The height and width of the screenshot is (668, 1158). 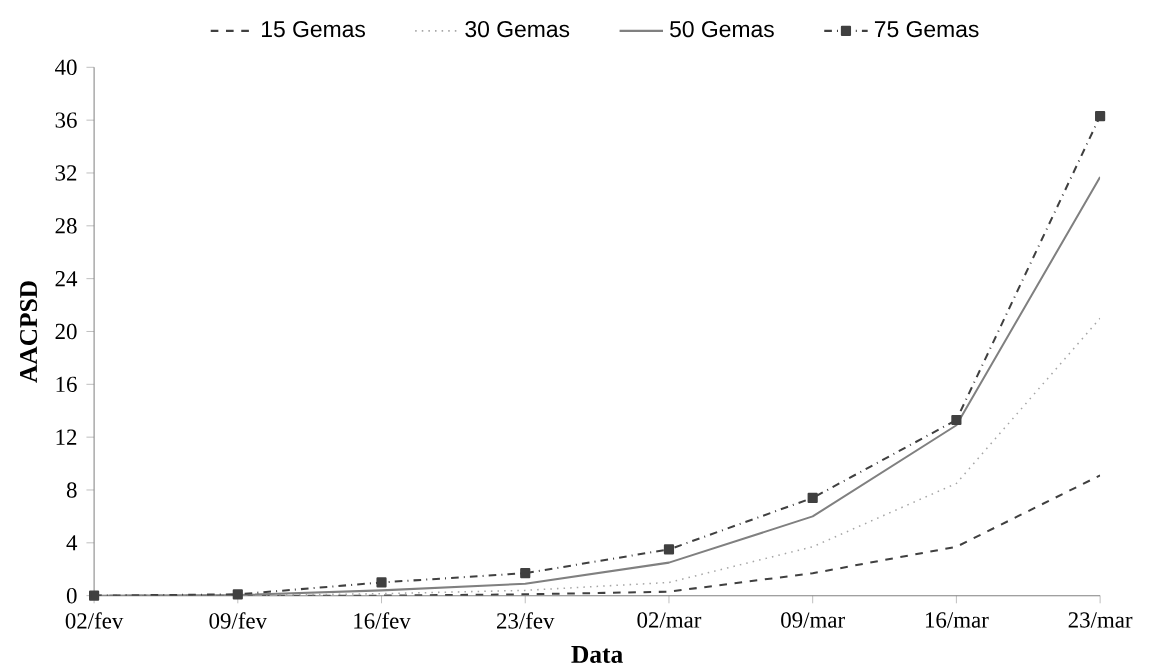 I want to click on y-tick-label: 12, so click(x=66, y=437).